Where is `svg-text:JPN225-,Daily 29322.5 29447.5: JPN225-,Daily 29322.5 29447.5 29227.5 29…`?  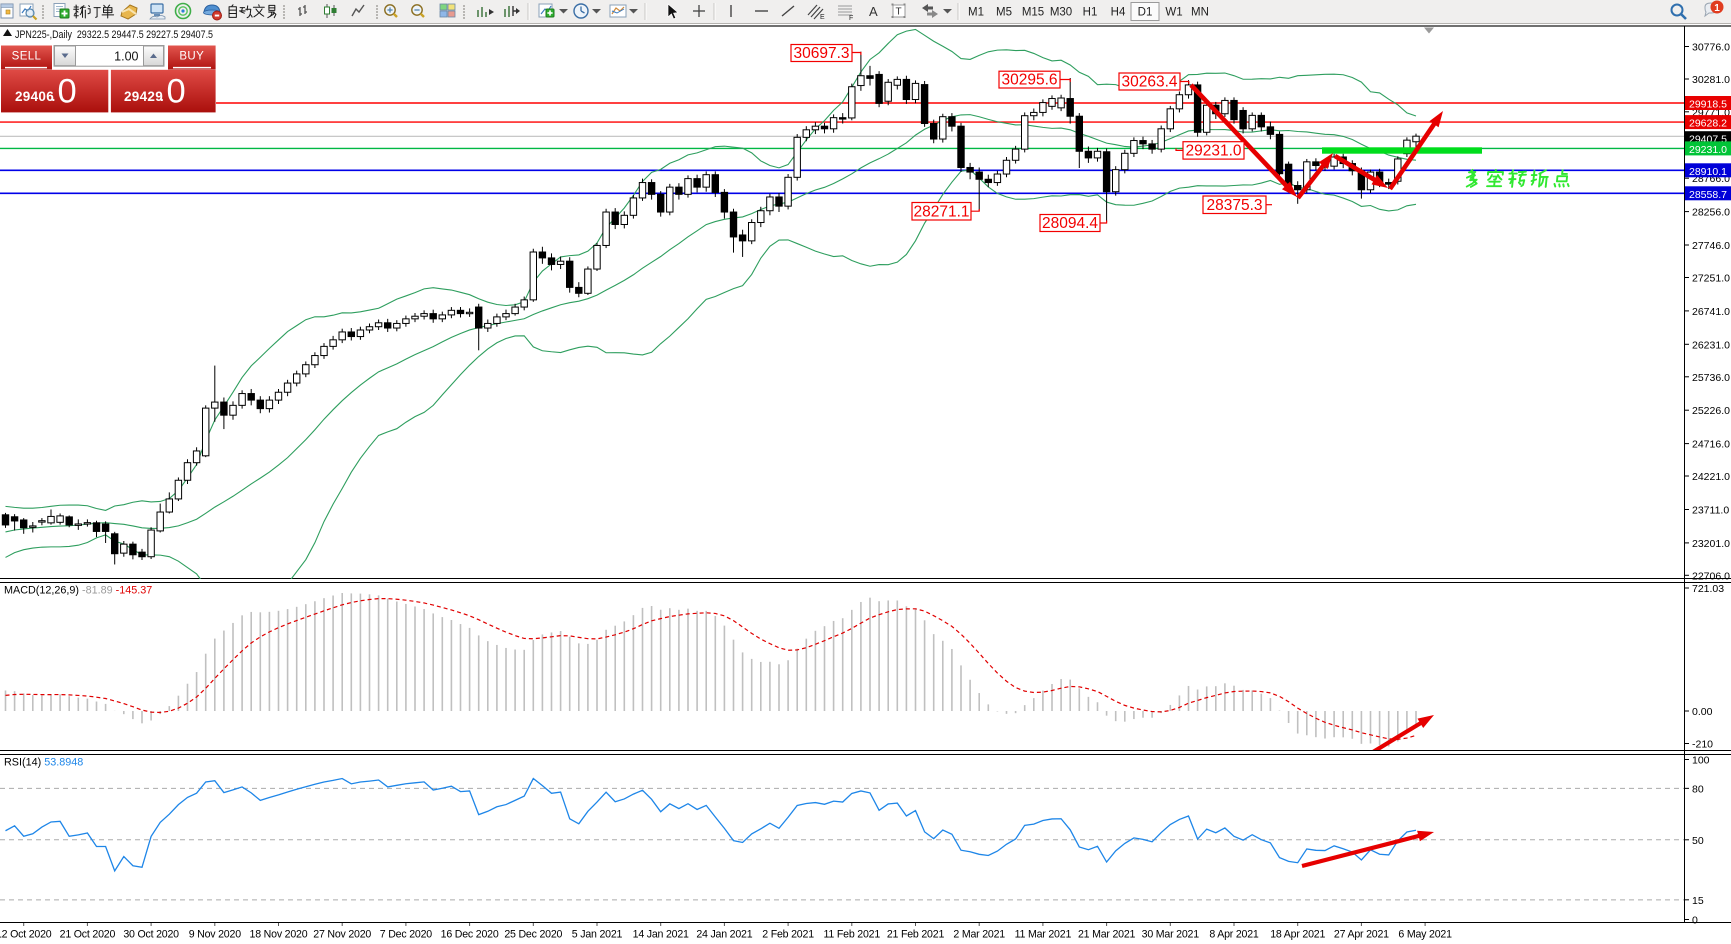 svg-text:JPN225-,Daily 29322.5 29447.5: JPN225-,Daily 29322.5 29447.5 29227.5 29… is located at coordinates (114, 35).